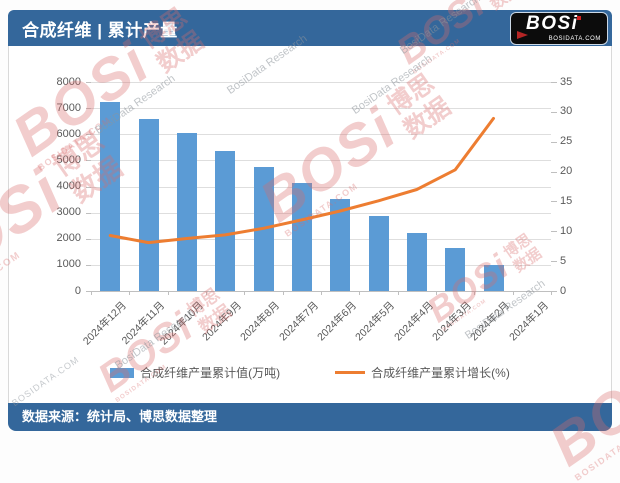 Image resolution: width=620 pixels, height=483 pixels. What do you see at coordinates (100, 30) in the screenshot?
I see `page-title: 合成纤维 | 累计产量` at bounding box center [100, 30].